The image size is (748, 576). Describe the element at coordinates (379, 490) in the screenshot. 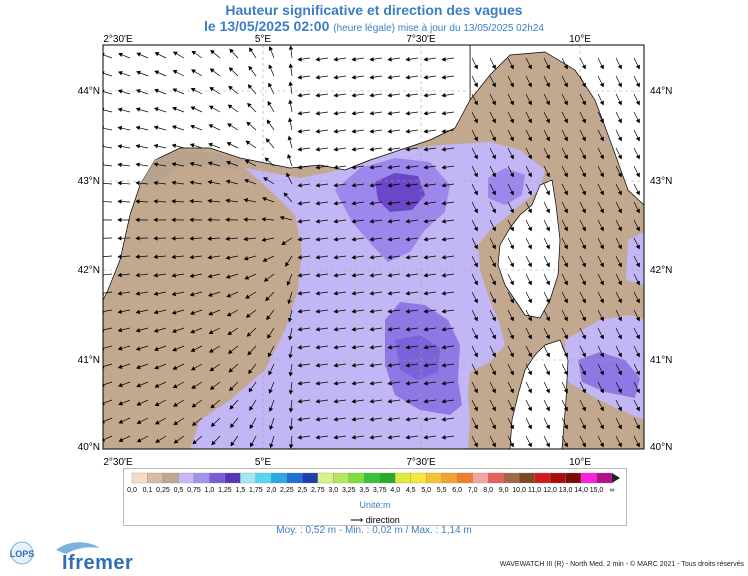

I see `legend-level-label: 3,75` at that location.